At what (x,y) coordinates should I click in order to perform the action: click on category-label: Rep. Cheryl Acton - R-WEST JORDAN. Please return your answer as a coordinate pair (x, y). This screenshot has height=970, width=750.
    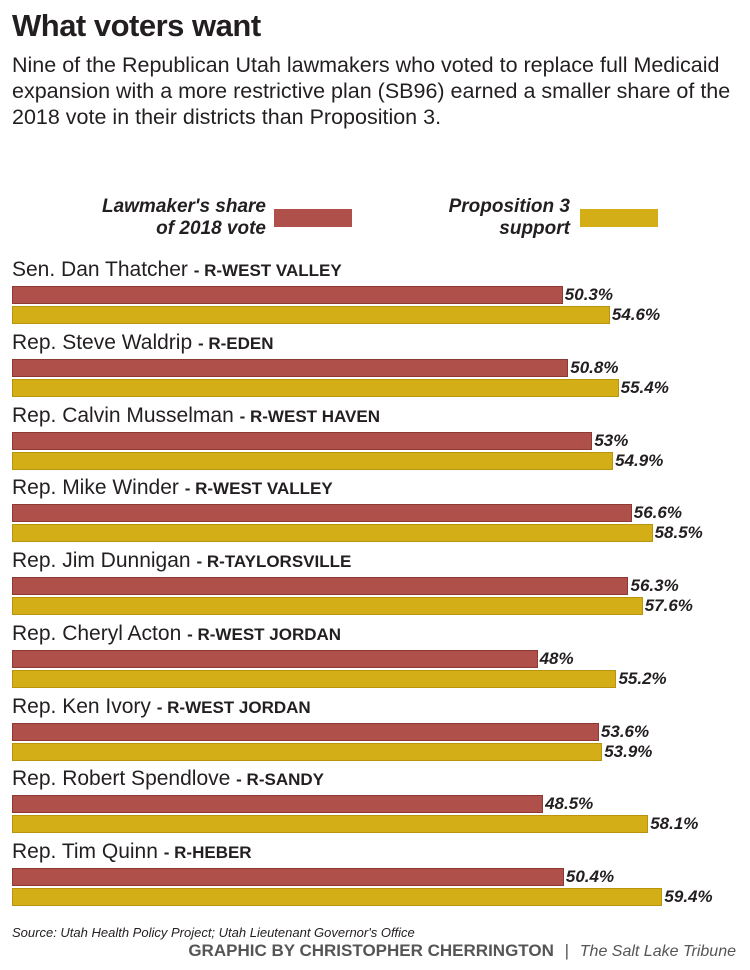
    Looking at the image, I should click on (176, 634).